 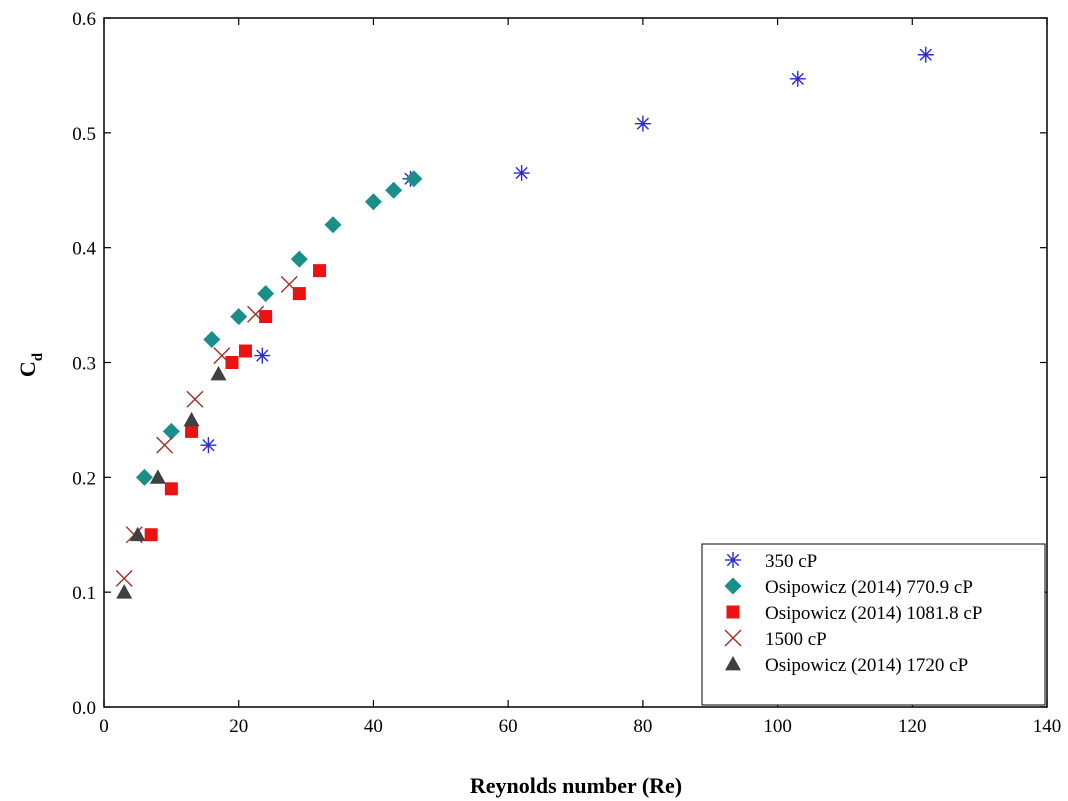 I want to click on legend-marker-diamond, so click(x=733, y=586).